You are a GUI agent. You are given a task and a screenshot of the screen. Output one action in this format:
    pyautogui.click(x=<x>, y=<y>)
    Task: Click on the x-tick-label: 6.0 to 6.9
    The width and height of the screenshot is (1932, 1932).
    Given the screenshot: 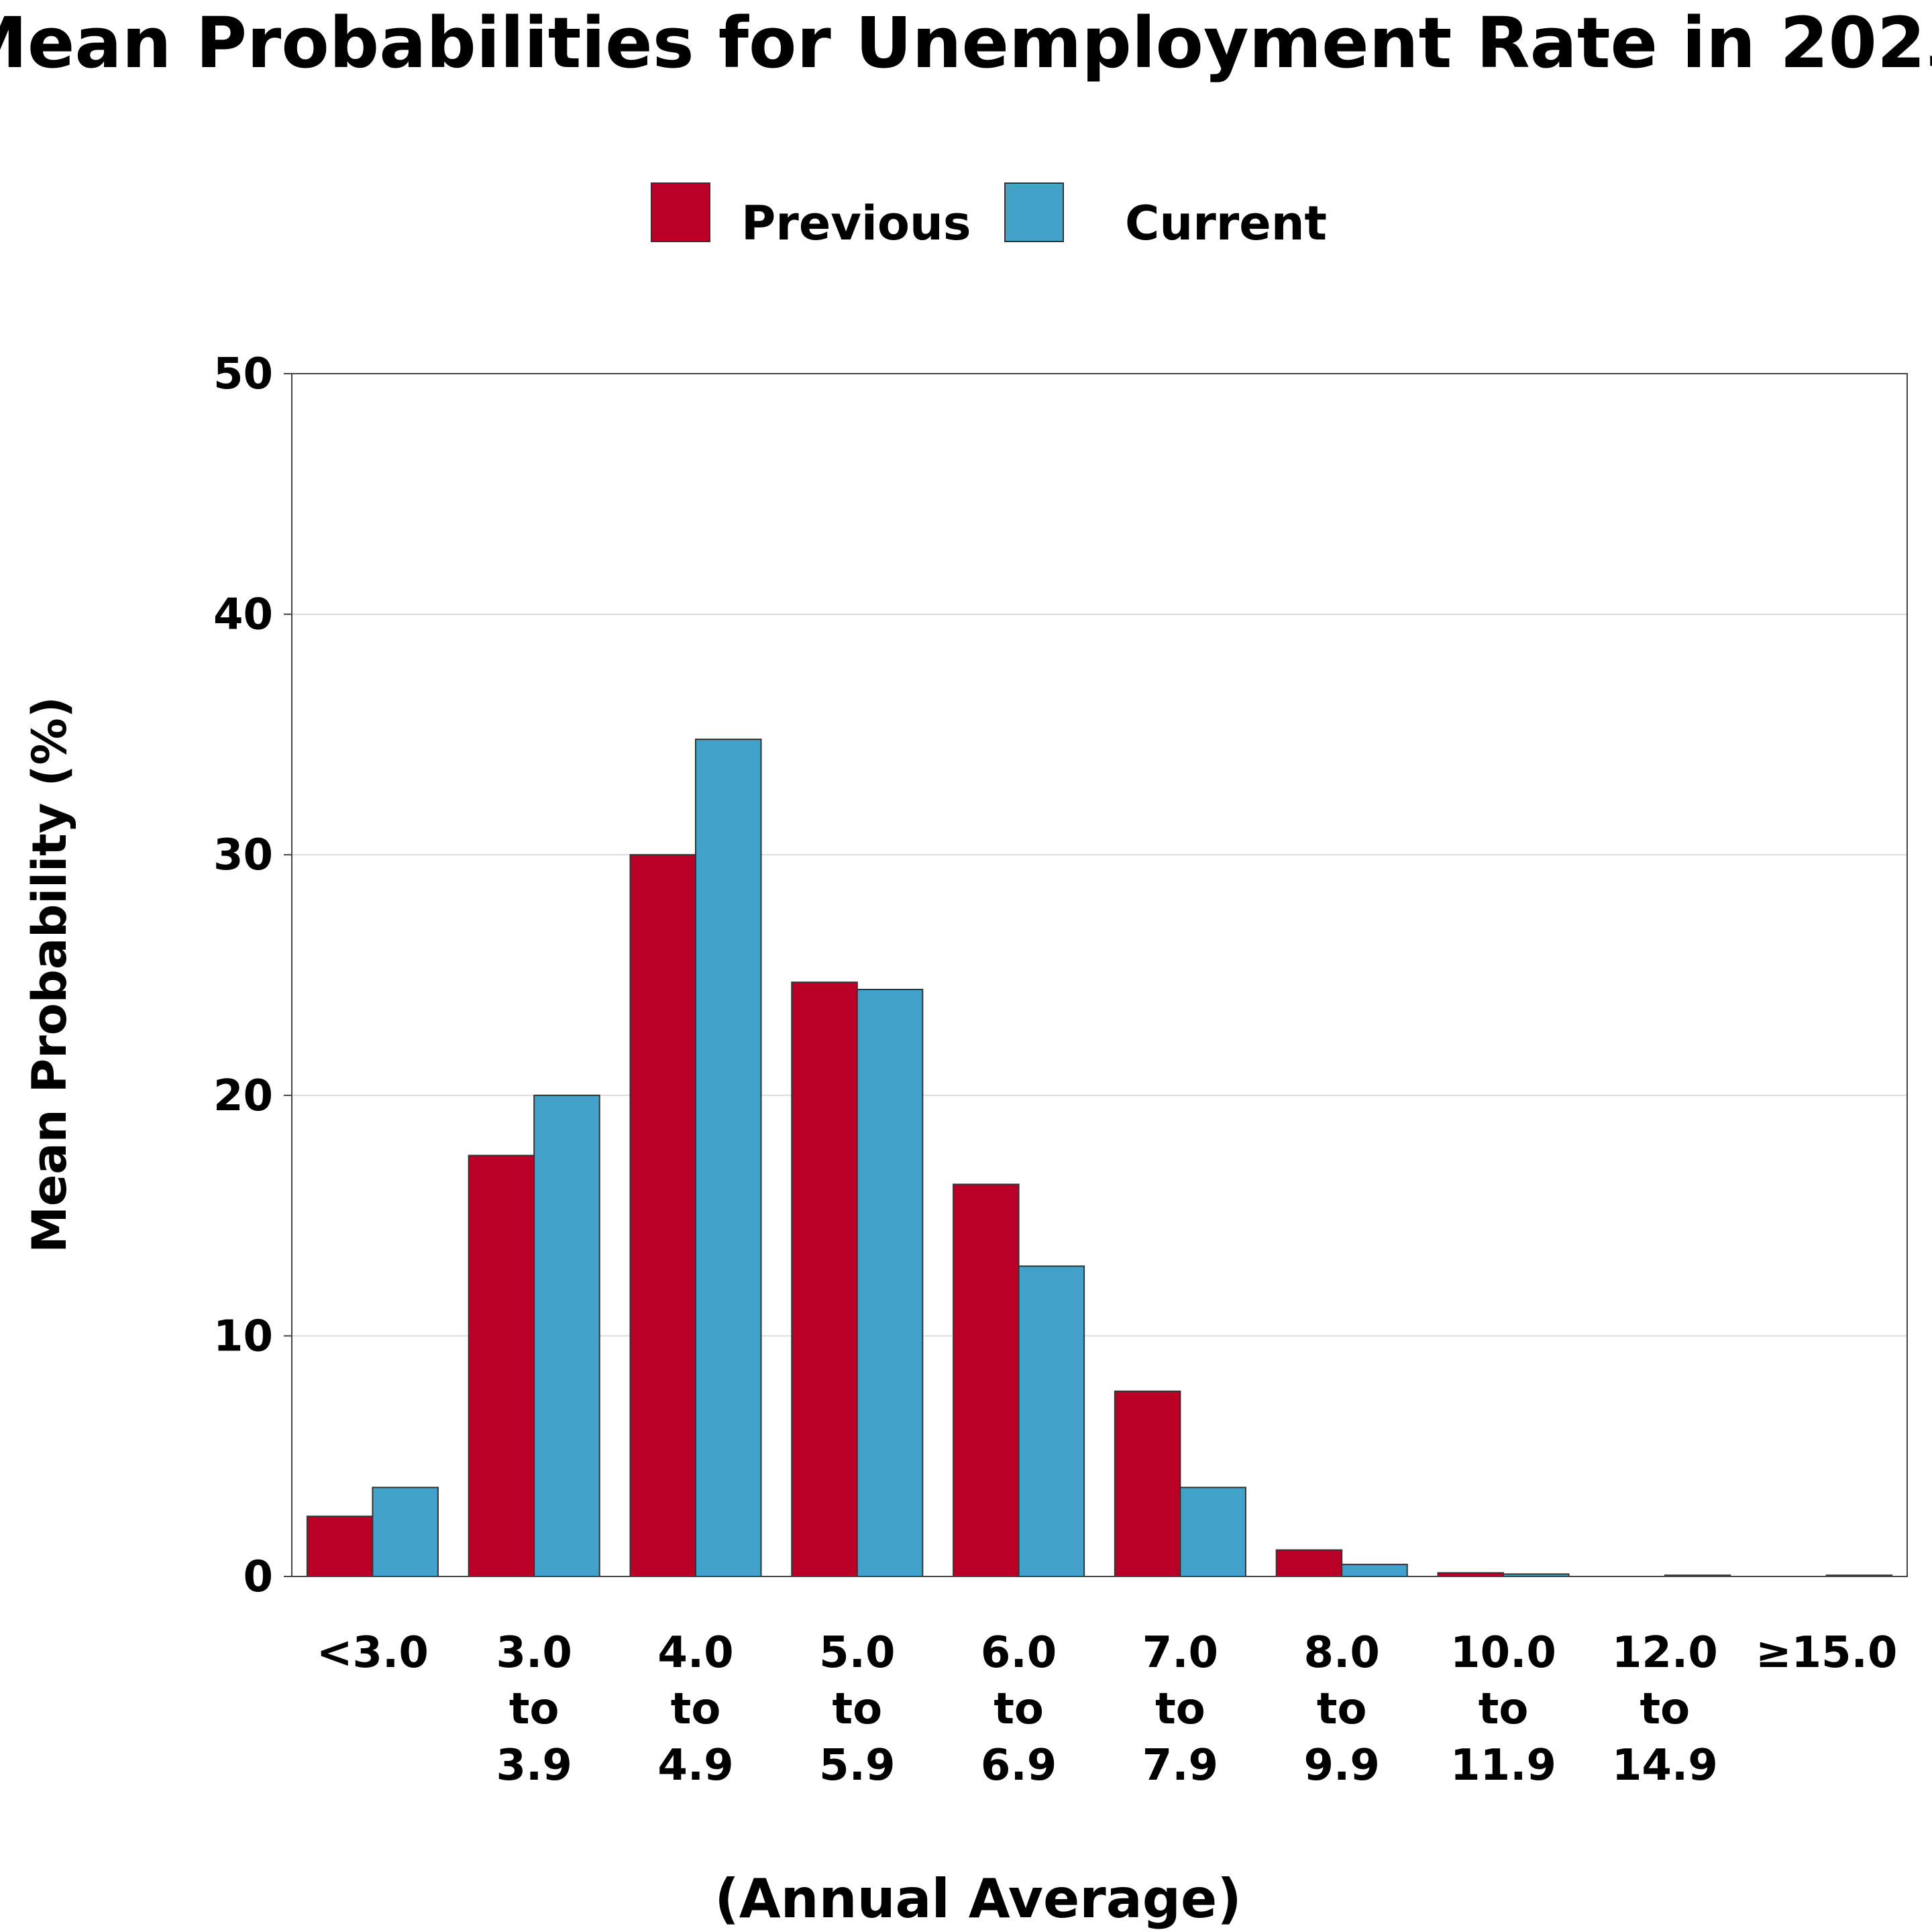 What is the action you would take?
    pyautogui.click(x=1019, y=1709)
    